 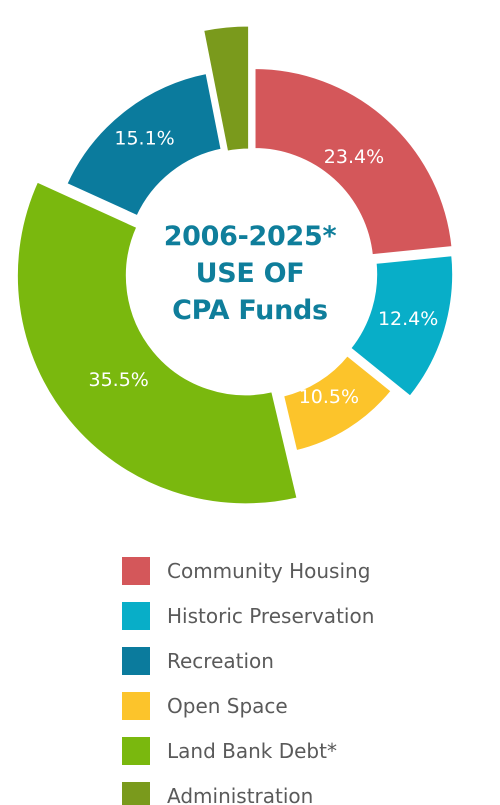 What do you see at coordinates (269, 570) in the screenshot?
I see `legend-label-community-housing: Community Housing` at bounding box center [269, 570].